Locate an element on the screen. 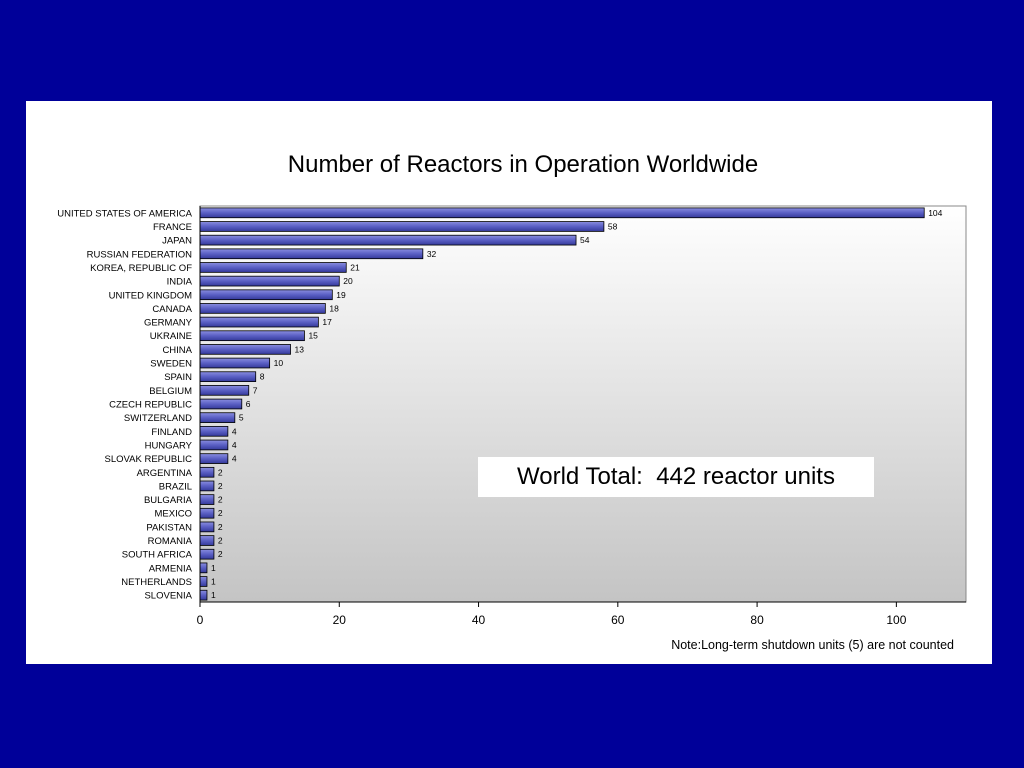  world-total-box: World Total: 442 reactor units is located at coordinates (676, 477).